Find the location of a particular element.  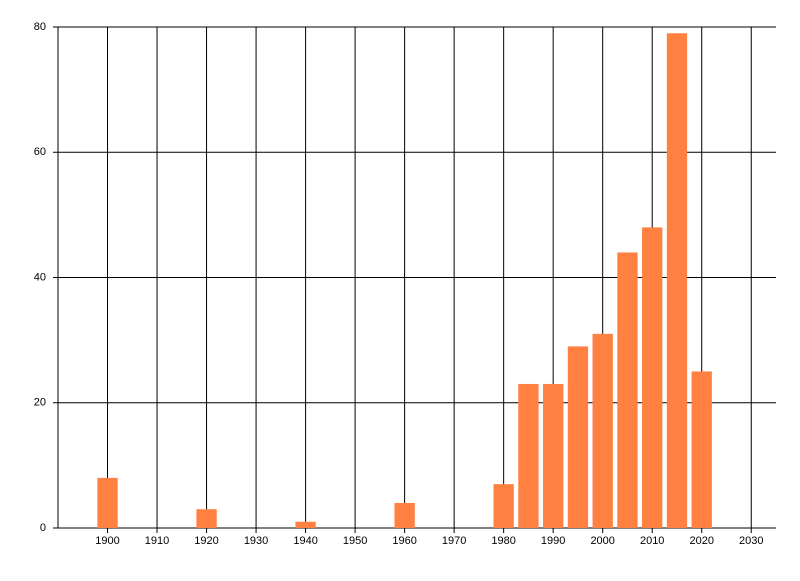

x-tick-label: 1970 is located at coordinates (454, 541).